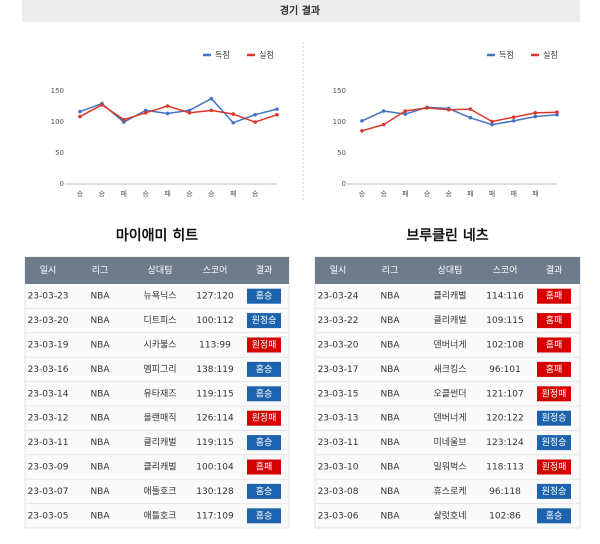 The height and width of the screenshot is (544, 600). Describe the element at coordinates (338, 270) in the screenshot. I see `column-header: 일시` at that location.